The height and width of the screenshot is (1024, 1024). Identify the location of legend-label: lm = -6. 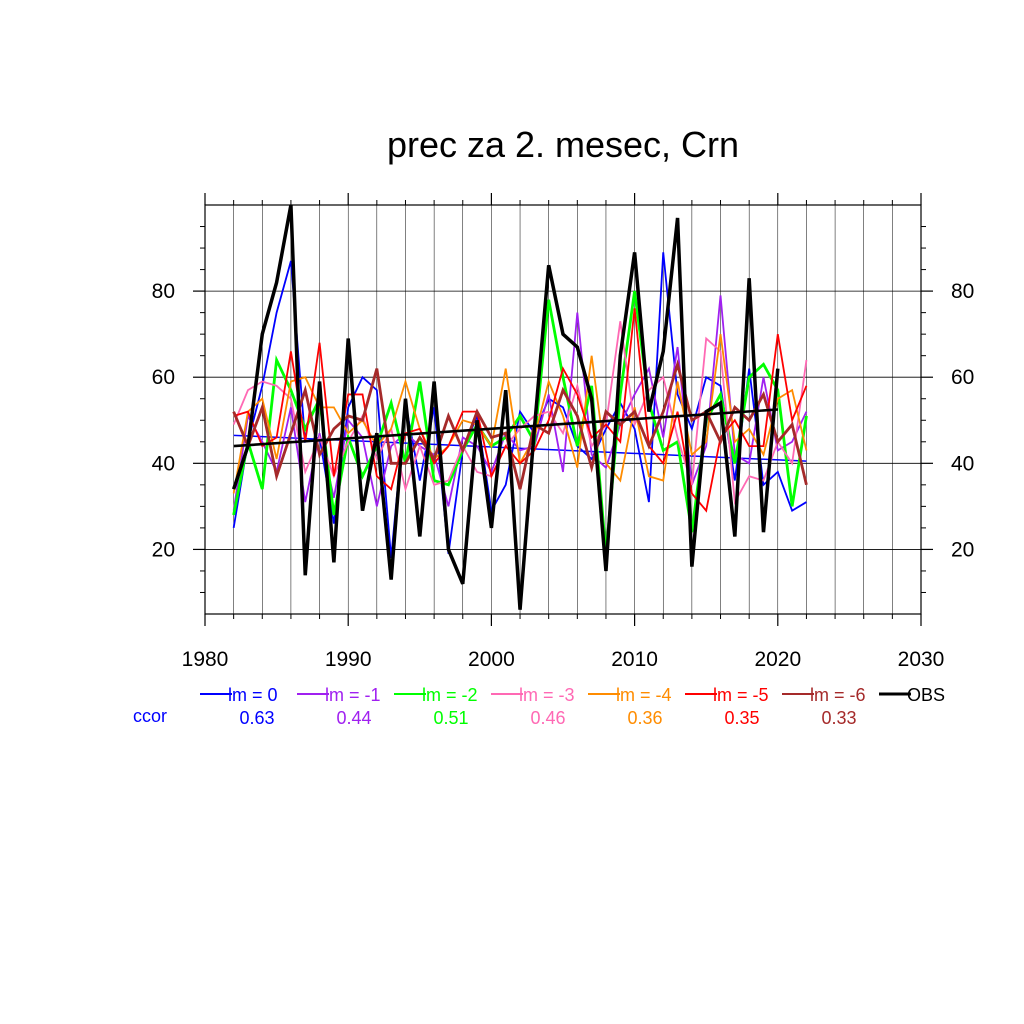
(838, 695).